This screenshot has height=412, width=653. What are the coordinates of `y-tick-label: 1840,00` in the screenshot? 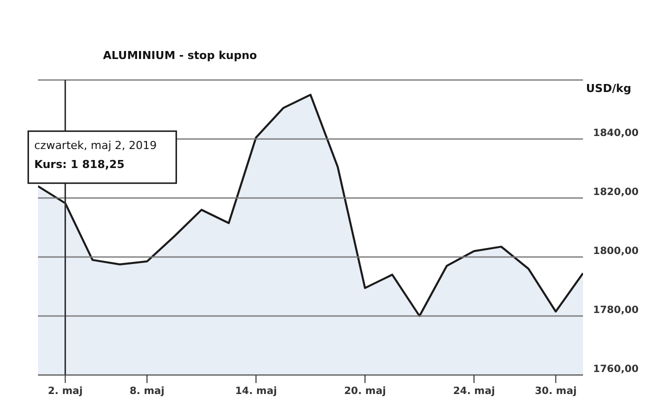 It's located at (616, 133).